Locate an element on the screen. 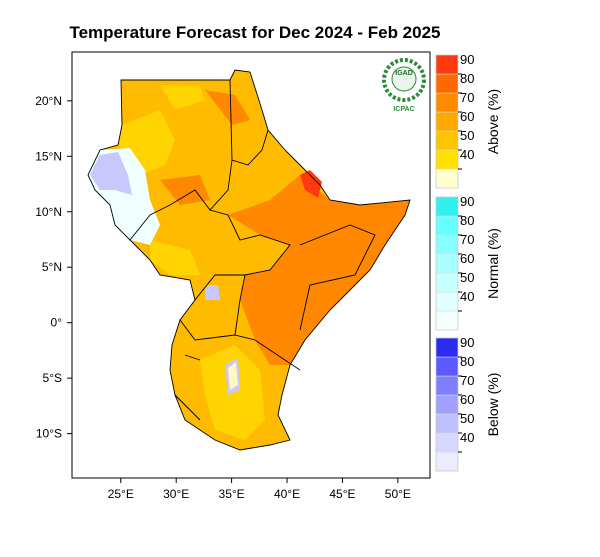  x-tick-label: 30°E is located at coordinates (176, 494).